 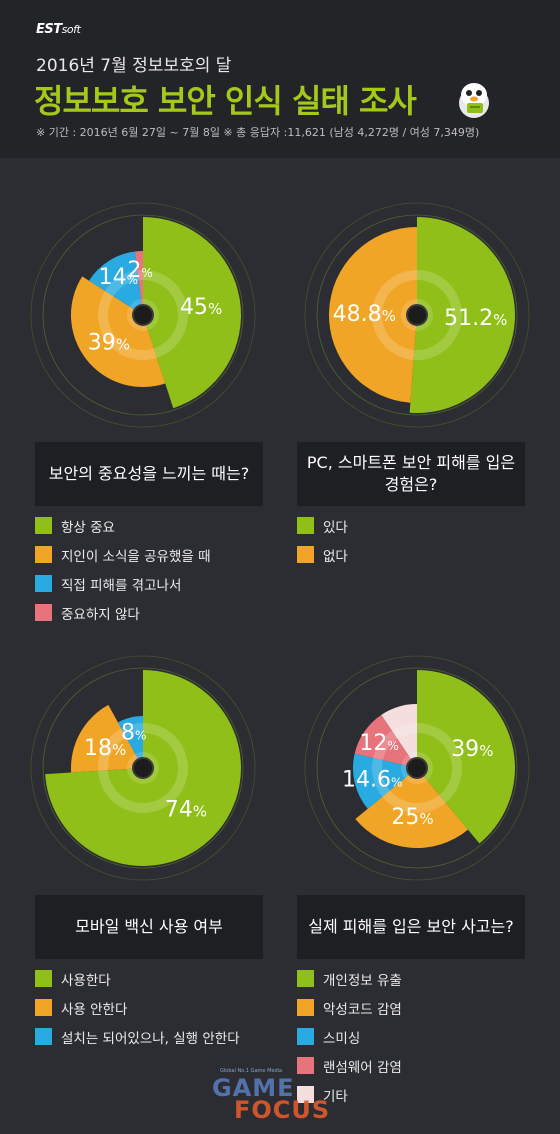 I want to click on watermark-tagline: Global No.1 Game Media, so click(x=251, y=1071).